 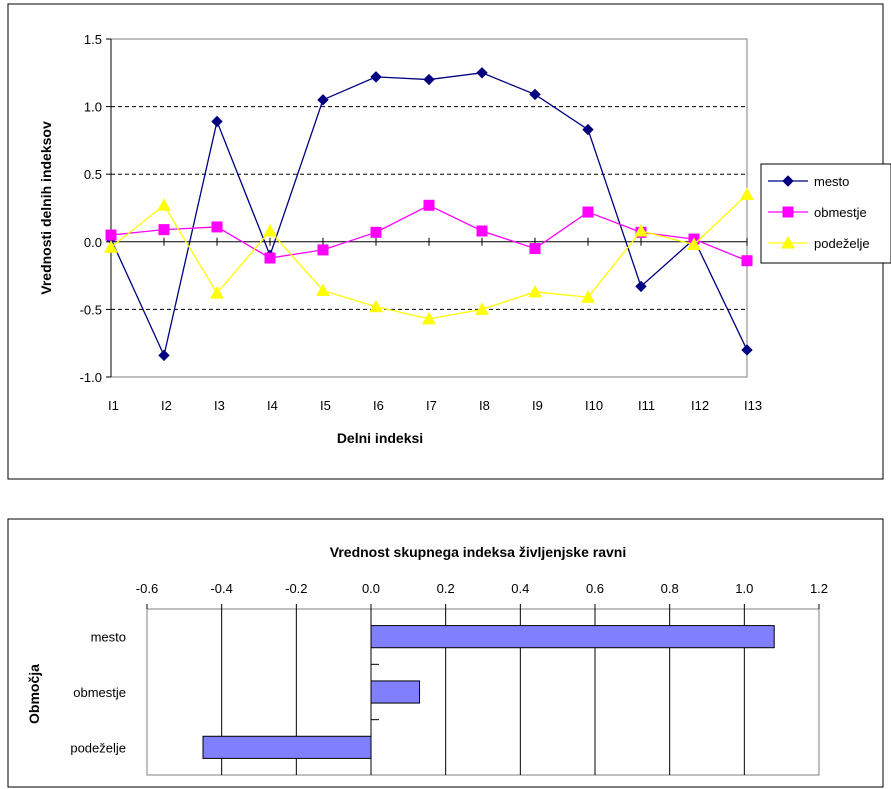 I want to click on bar-chart-x-tick-label: 1.0, so click(x=744, y=588).